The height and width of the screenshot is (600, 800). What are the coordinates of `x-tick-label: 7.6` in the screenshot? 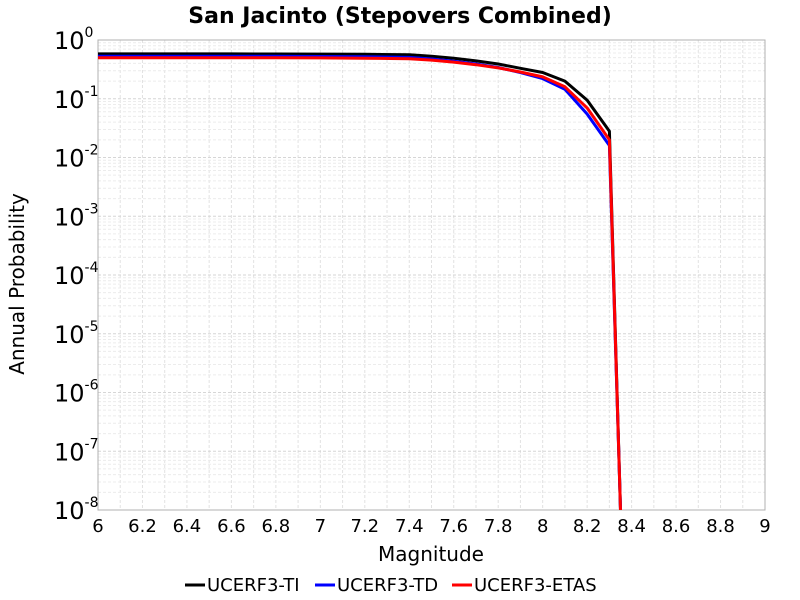 It's located at (453, 526).